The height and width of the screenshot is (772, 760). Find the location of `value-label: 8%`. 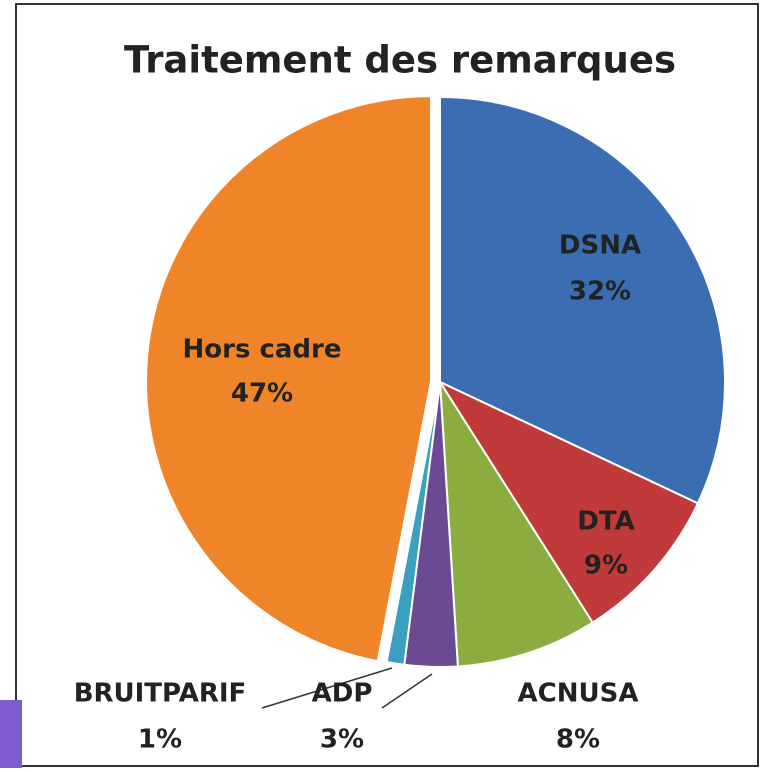

value-label: 8% is located at coordinates (578, 740).